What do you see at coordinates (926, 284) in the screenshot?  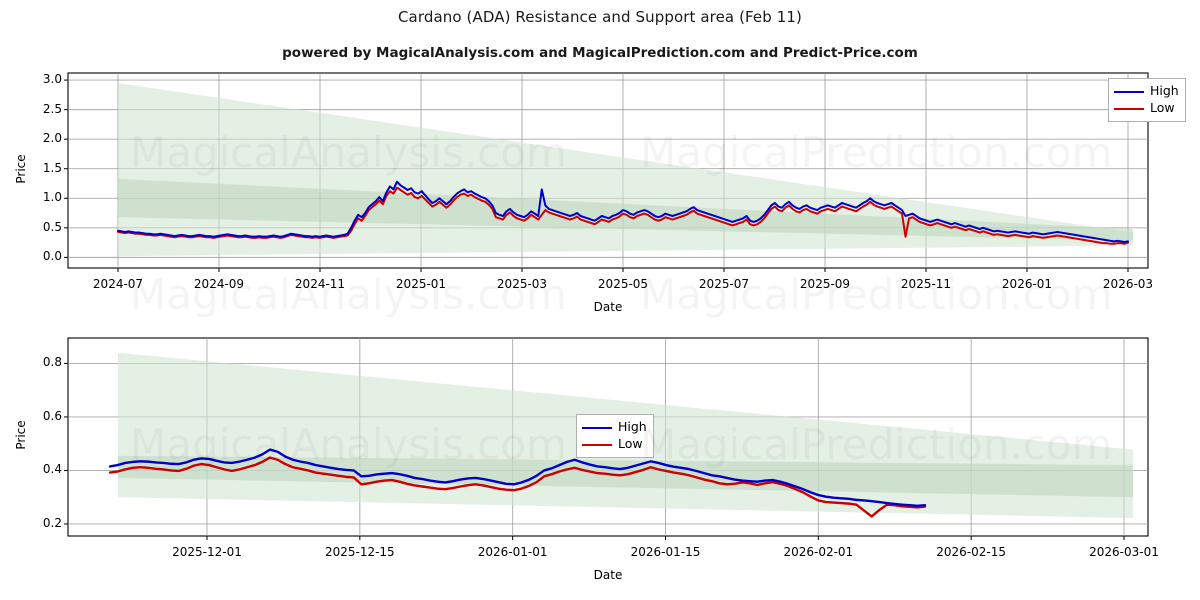 I see `overview-xtick: 2025-11` at bounding box center [926, 284].